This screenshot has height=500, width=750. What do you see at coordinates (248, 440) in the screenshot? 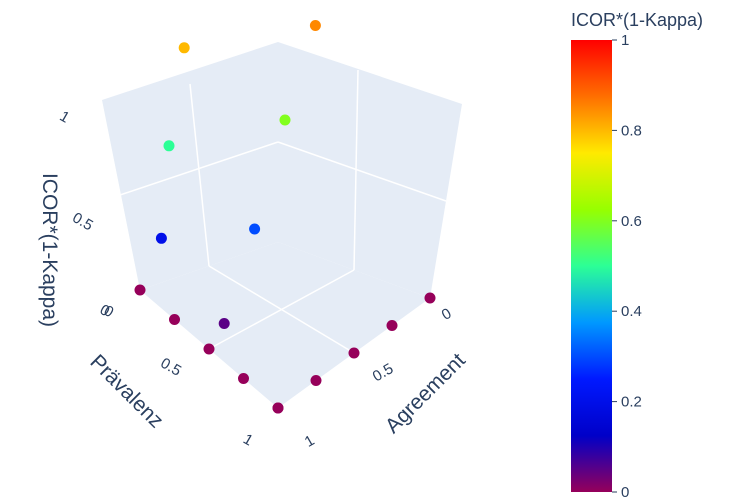
I see `x-tick-label: 1` at bounding box center [248, 440].